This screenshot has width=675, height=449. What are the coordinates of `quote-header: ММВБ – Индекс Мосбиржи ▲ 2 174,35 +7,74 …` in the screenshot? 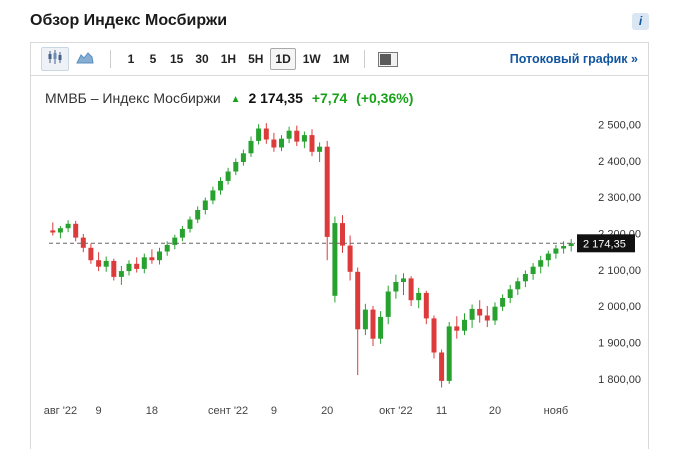 It's located at (341, 95).